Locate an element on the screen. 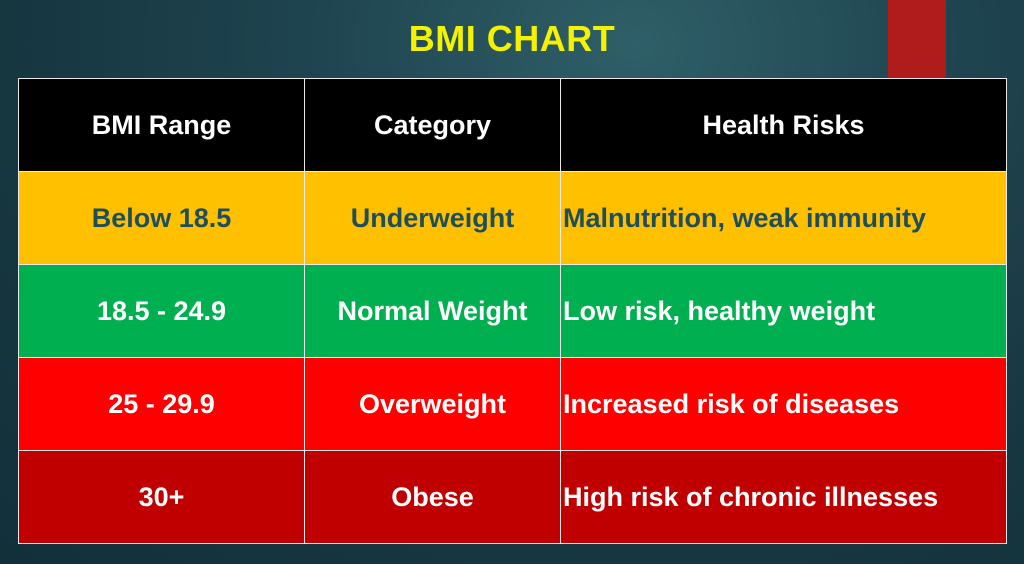 Image resolution: width=1024 pixels, height=564 pixels. page-title: BMI CHART is located at coordinates (512, 38).